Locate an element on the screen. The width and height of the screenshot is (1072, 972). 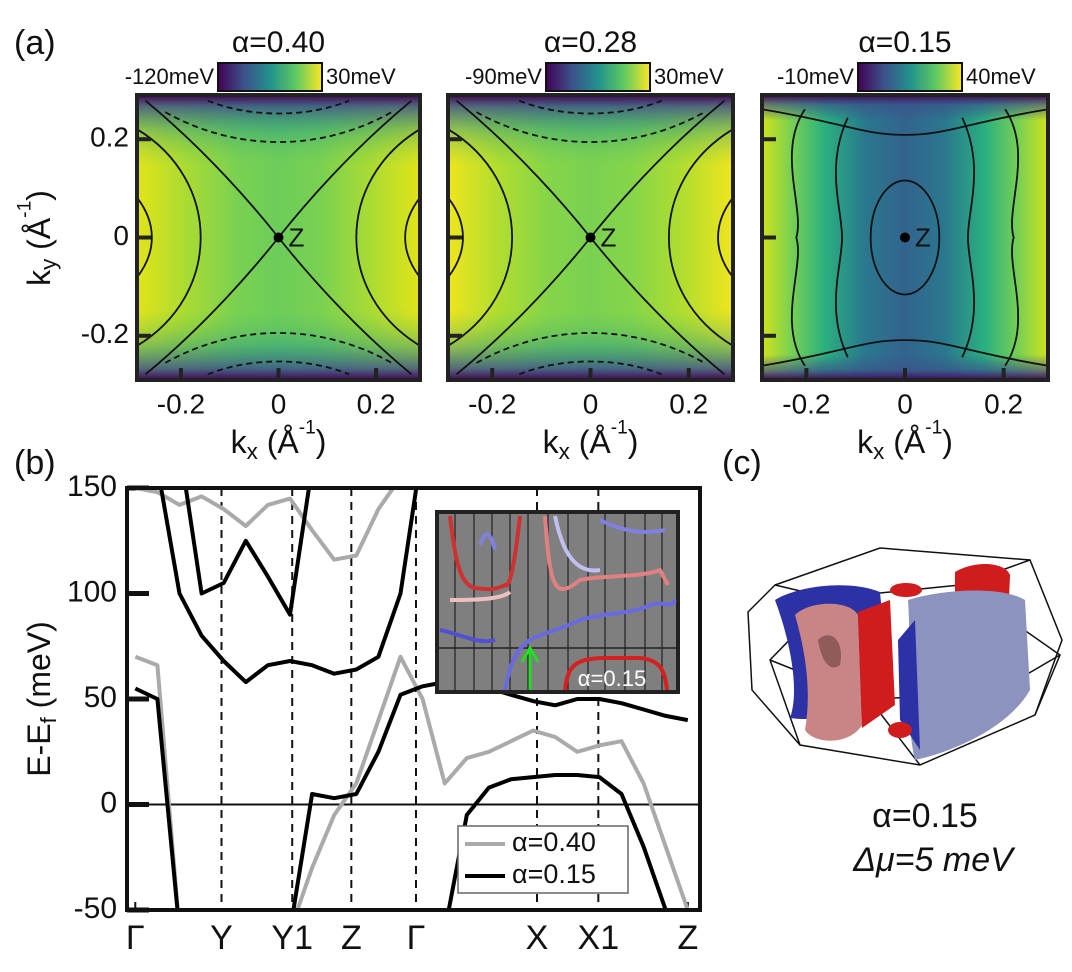
inset: α=0.15 is located at coordinates (557, 602).